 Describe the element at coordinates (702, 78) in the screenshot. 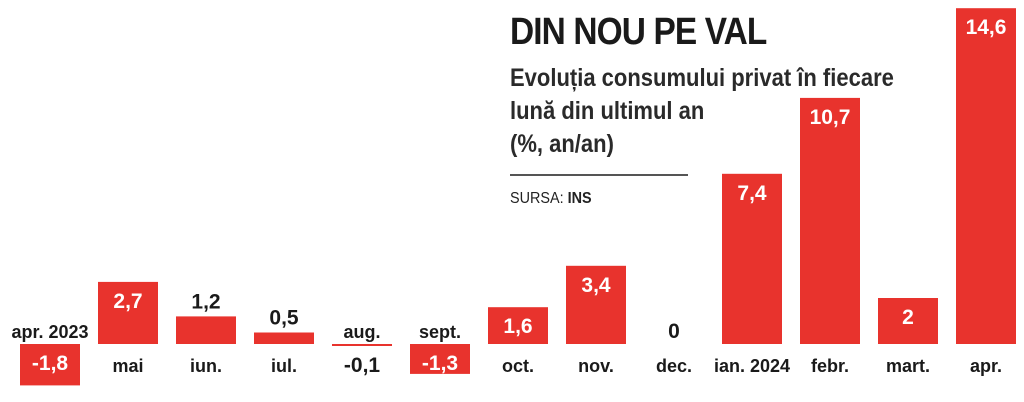

I see `subtitle-line-1: Evoluția consumului privat în fiecare` at that location.